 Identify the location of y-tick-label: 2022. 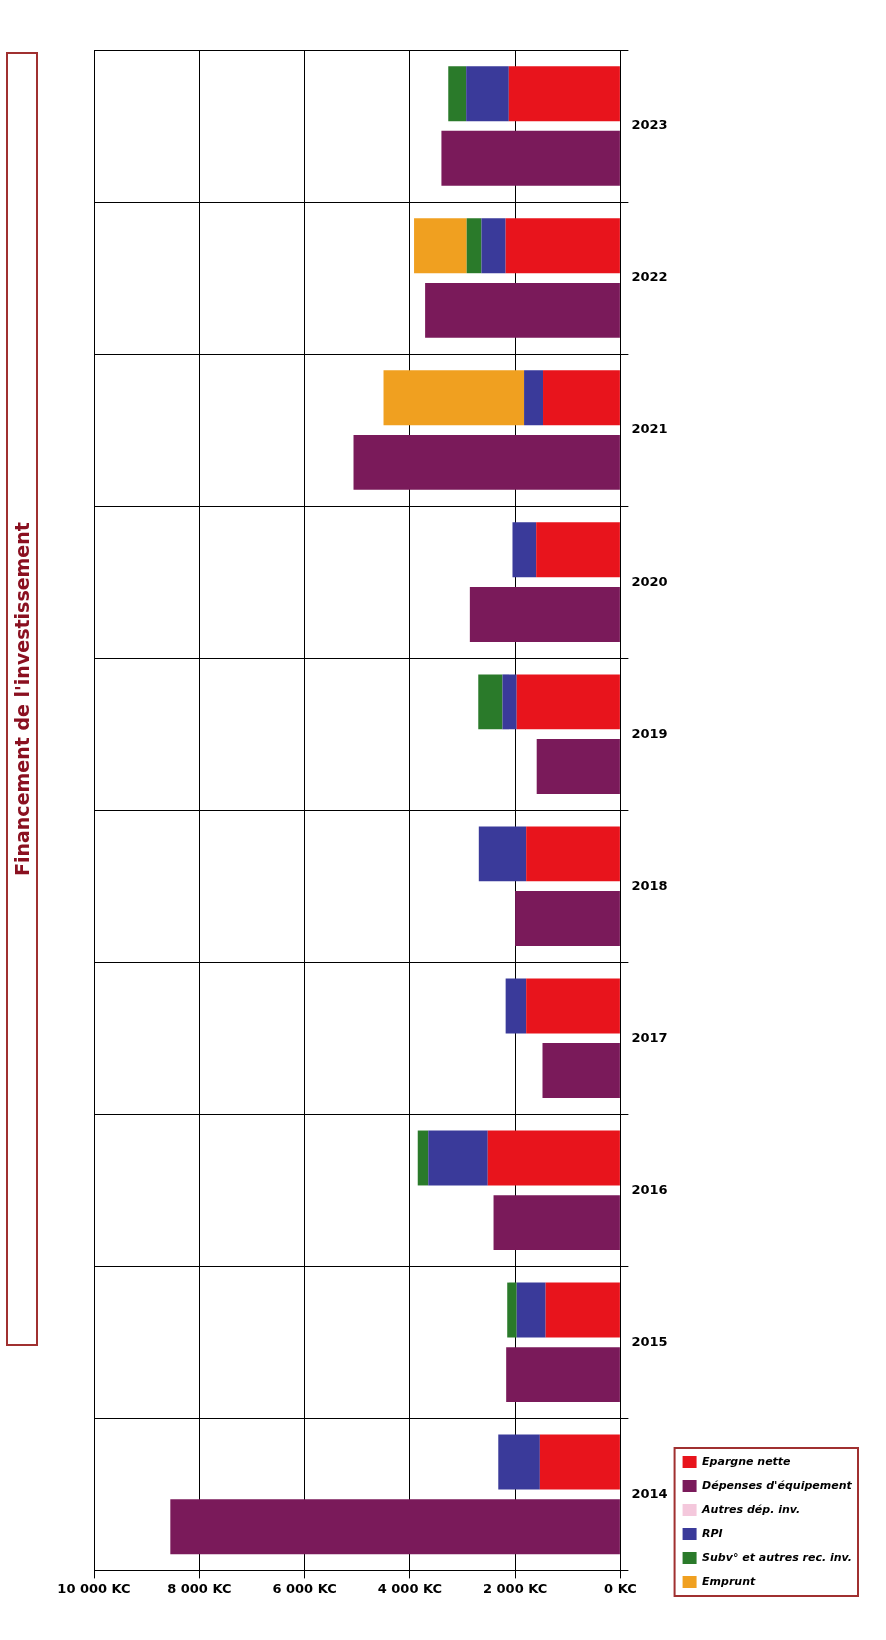
(649, 277).